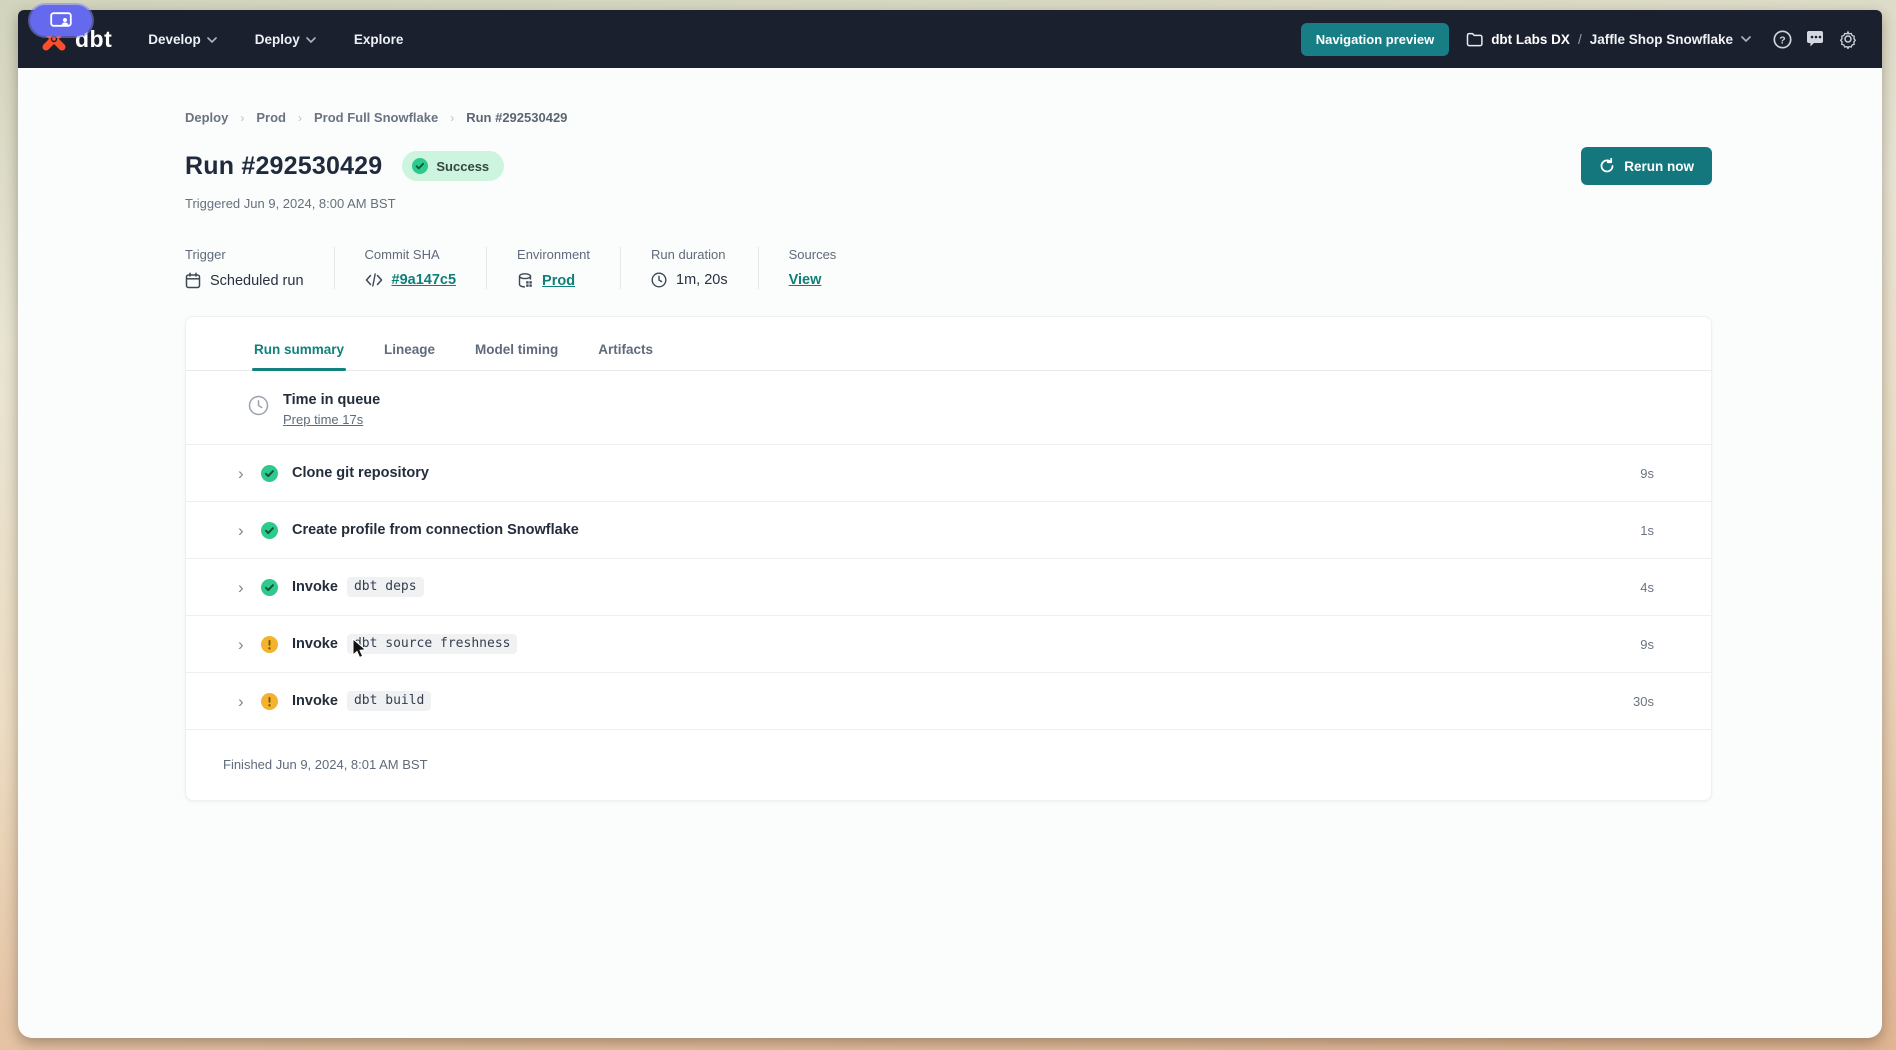  What do you see at coordinates (432, 644) in the screenshot?
I see `step-command-chip: dbt source freshness` at bounding box center [432, 644].